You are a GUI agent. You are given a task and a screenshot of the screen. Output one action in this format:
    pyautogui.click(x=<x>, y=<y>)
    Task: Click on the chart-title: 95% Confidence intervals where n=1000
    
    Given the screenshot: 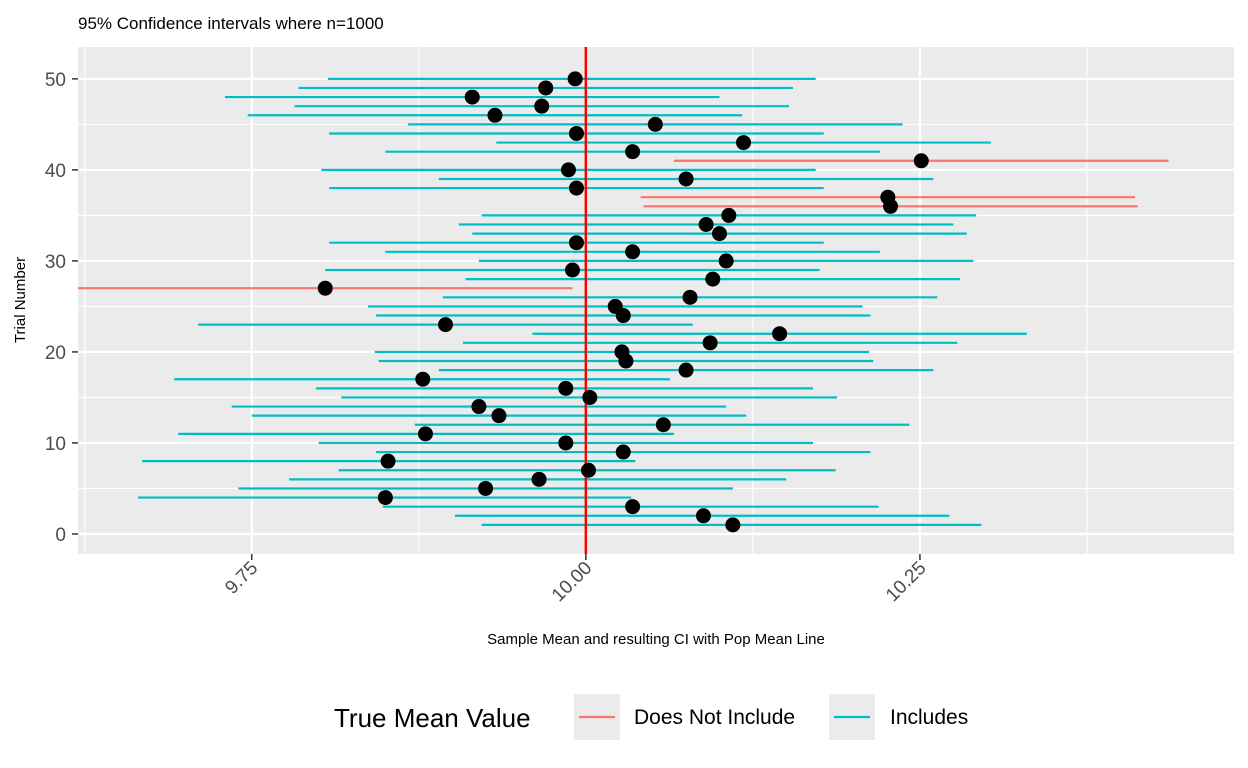 What is the action you would take?
    pyautogui.click(x=231, y=23)
    